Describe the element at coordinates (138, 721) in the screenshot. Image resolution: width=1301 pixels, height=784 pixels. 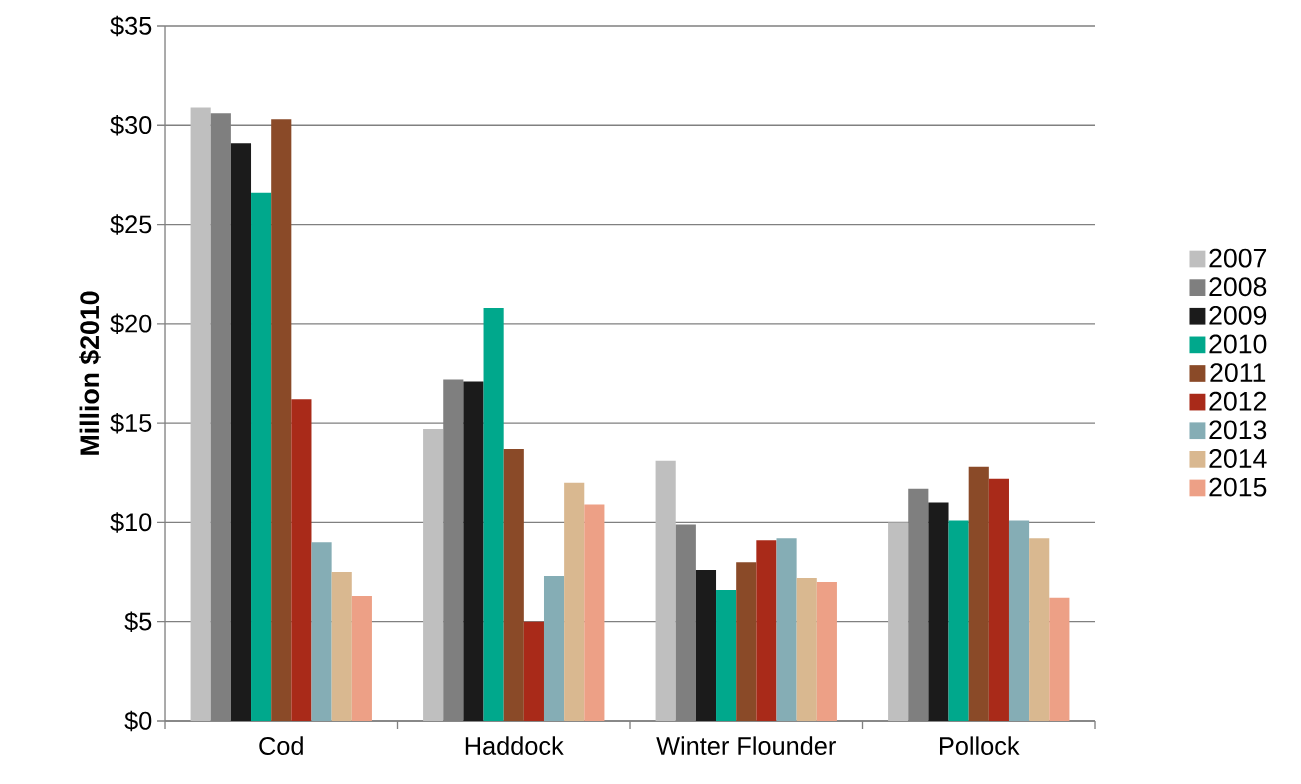
I see `y-tick-label: $0` at that location.